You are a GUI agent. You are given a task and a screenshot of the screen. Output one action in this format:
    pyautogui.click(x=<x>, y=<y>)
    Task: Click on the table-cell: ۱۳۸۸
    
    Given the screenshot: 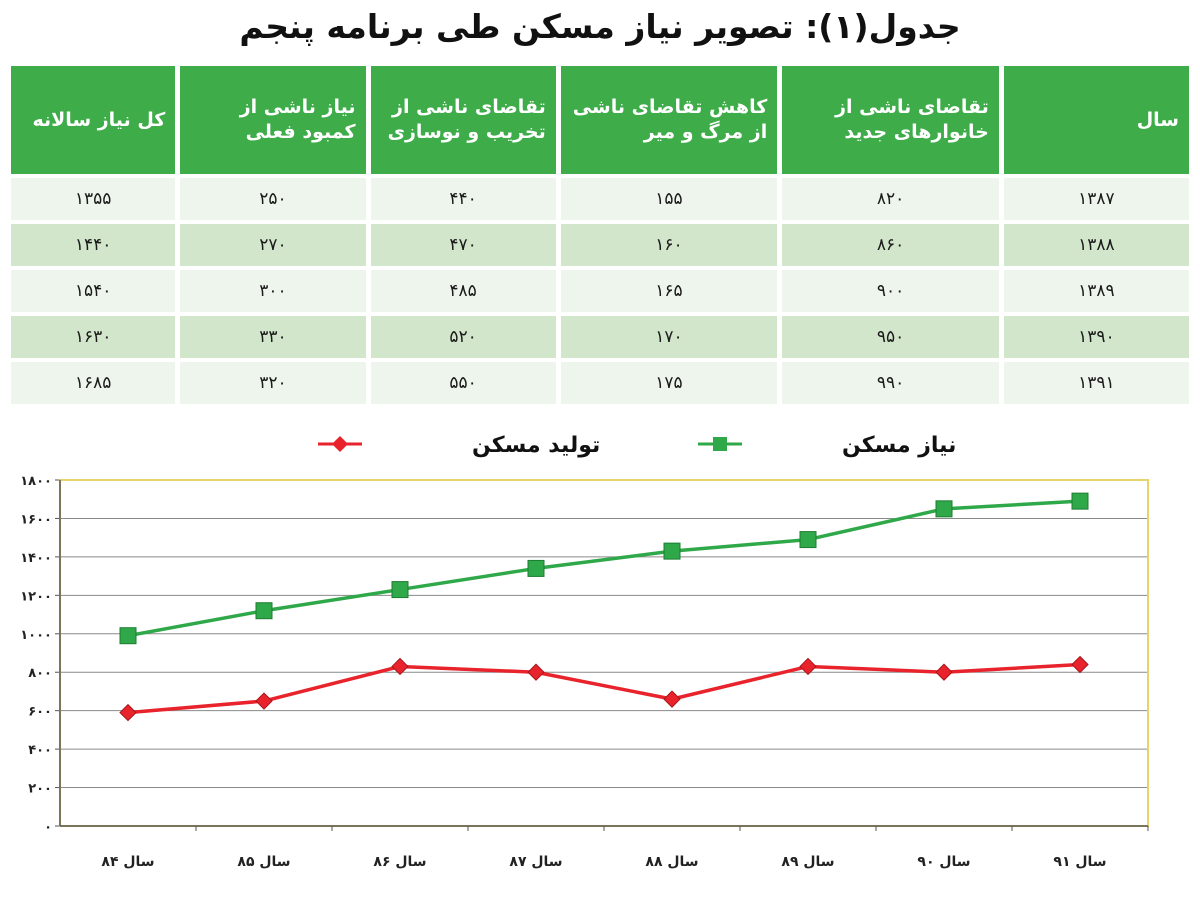 What is the action you would take?
    pyautogui.click(x=1096, y=245)
    